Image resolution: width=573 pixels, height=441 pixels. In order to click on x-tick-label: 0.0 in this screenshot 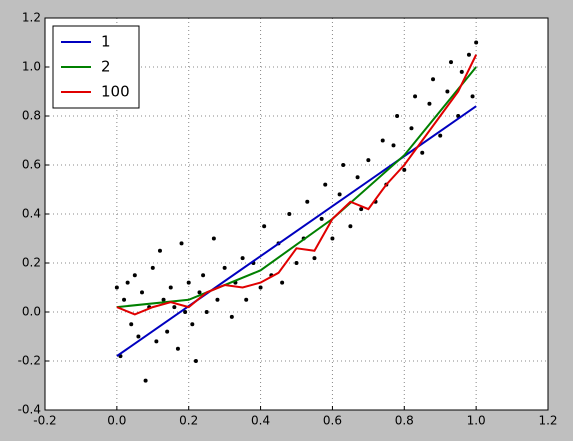, I will do `click(116, 421)`.